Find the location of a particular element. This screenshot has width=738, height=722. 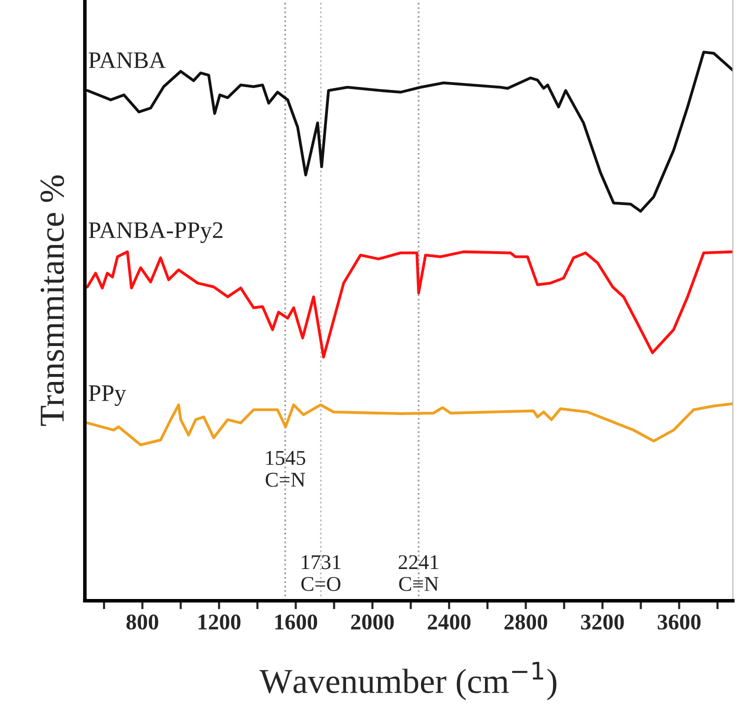

x-tick-label: 800 is located at coordinates (142, 622).